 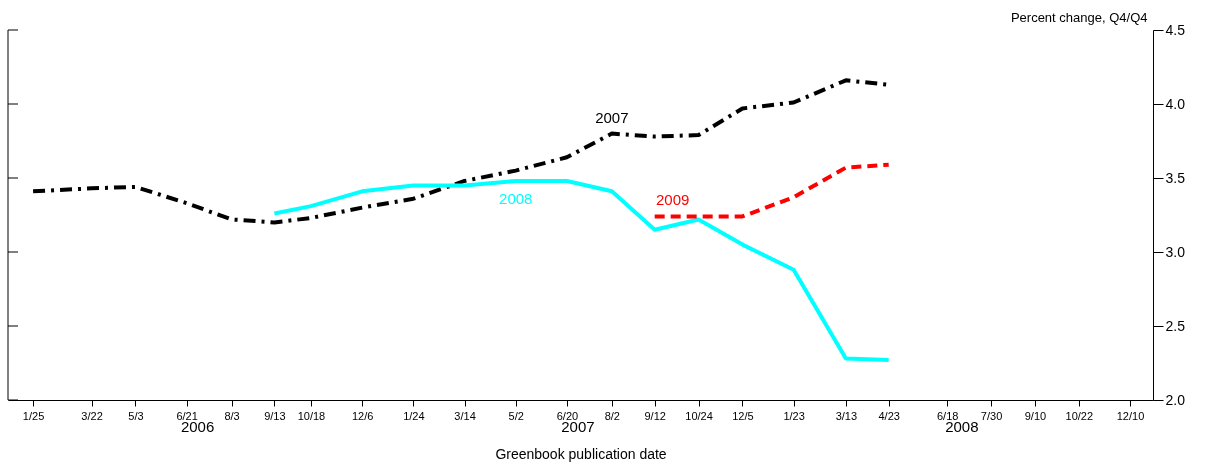 I want to click on x-tick-label: 10/18, so click(x=311, y=415).